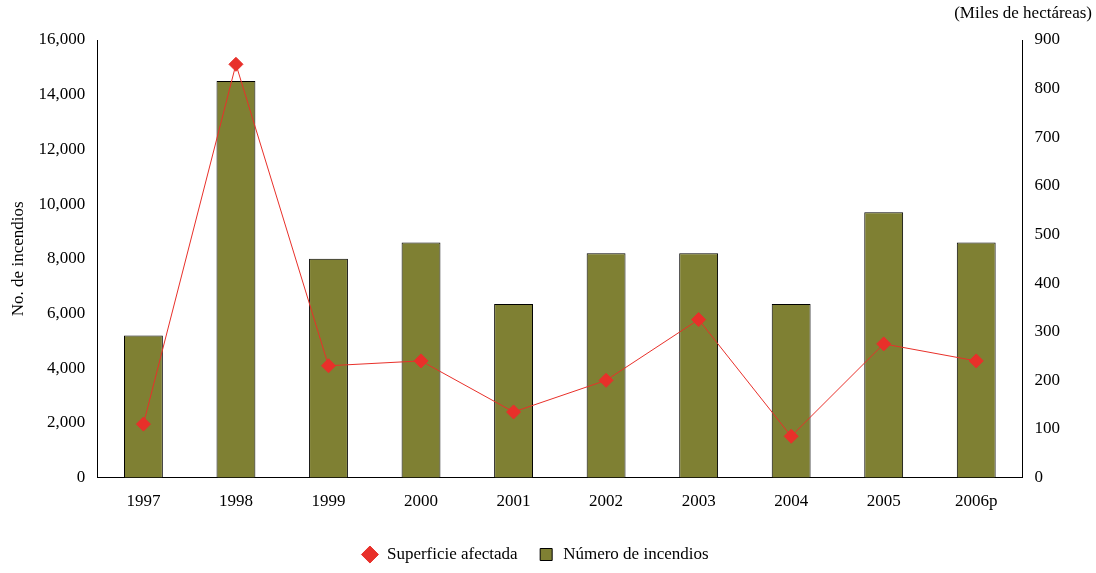 This screenshot has width=1096, height=573. I want to click on y2-tick-label: 400, so click(1047, 282).